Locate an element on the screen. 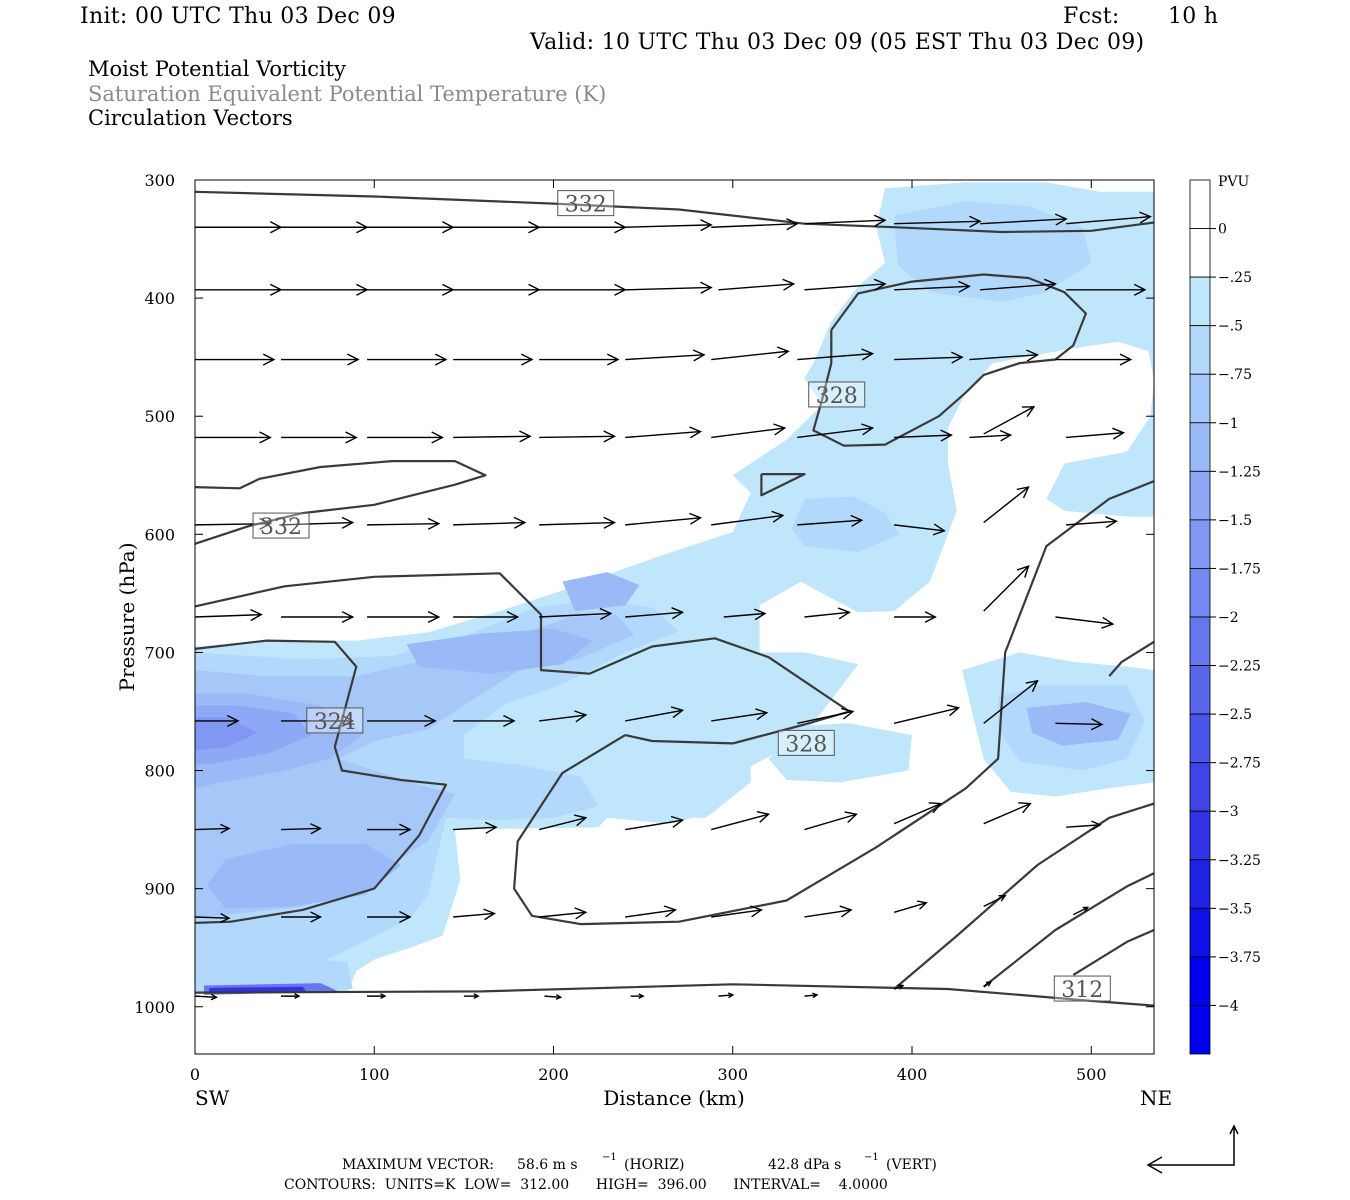  contour-label-box is located at coordinates (335, 720).